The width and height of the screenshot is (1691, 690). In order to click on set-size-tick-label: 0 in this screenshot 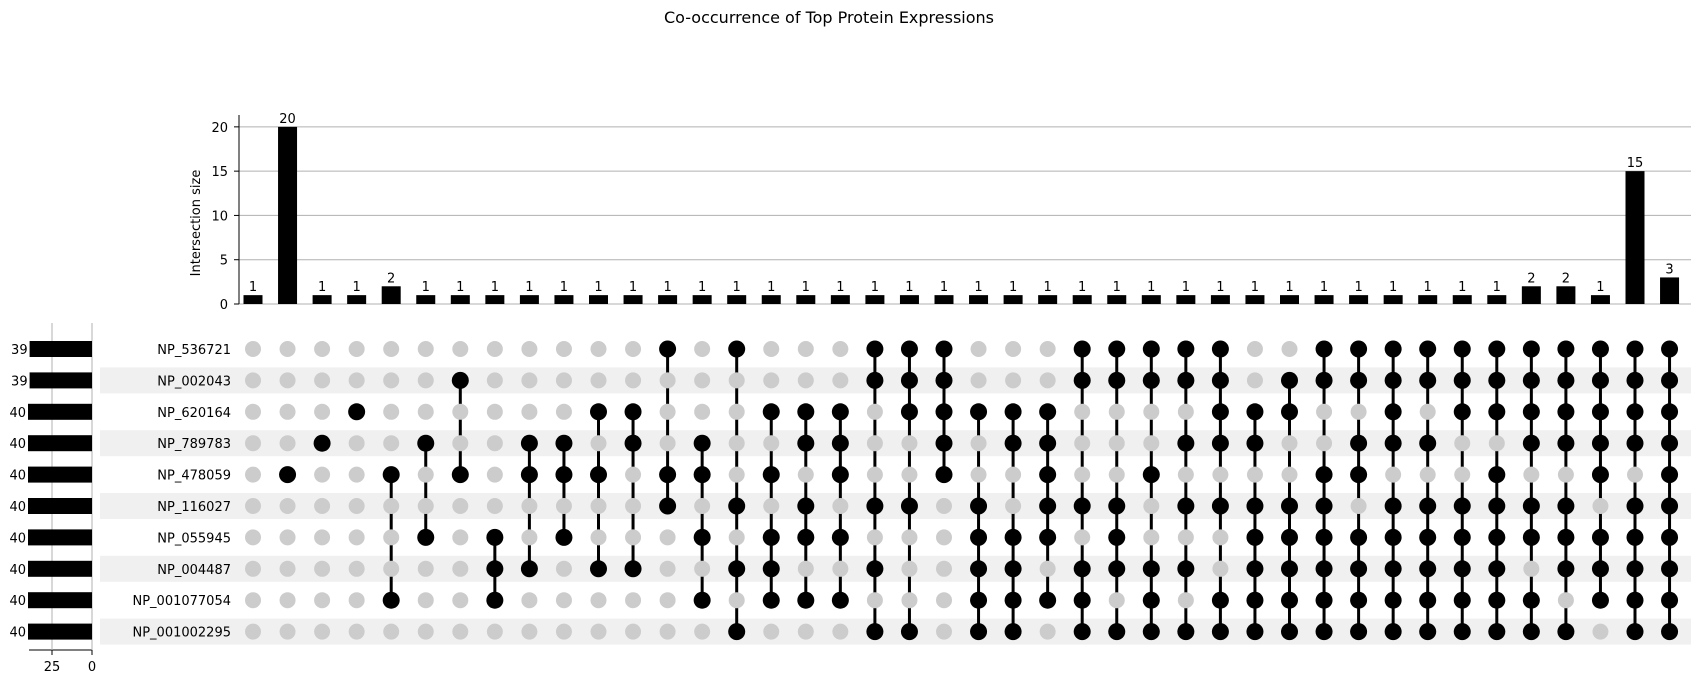, I will do `click(92, 667)`.